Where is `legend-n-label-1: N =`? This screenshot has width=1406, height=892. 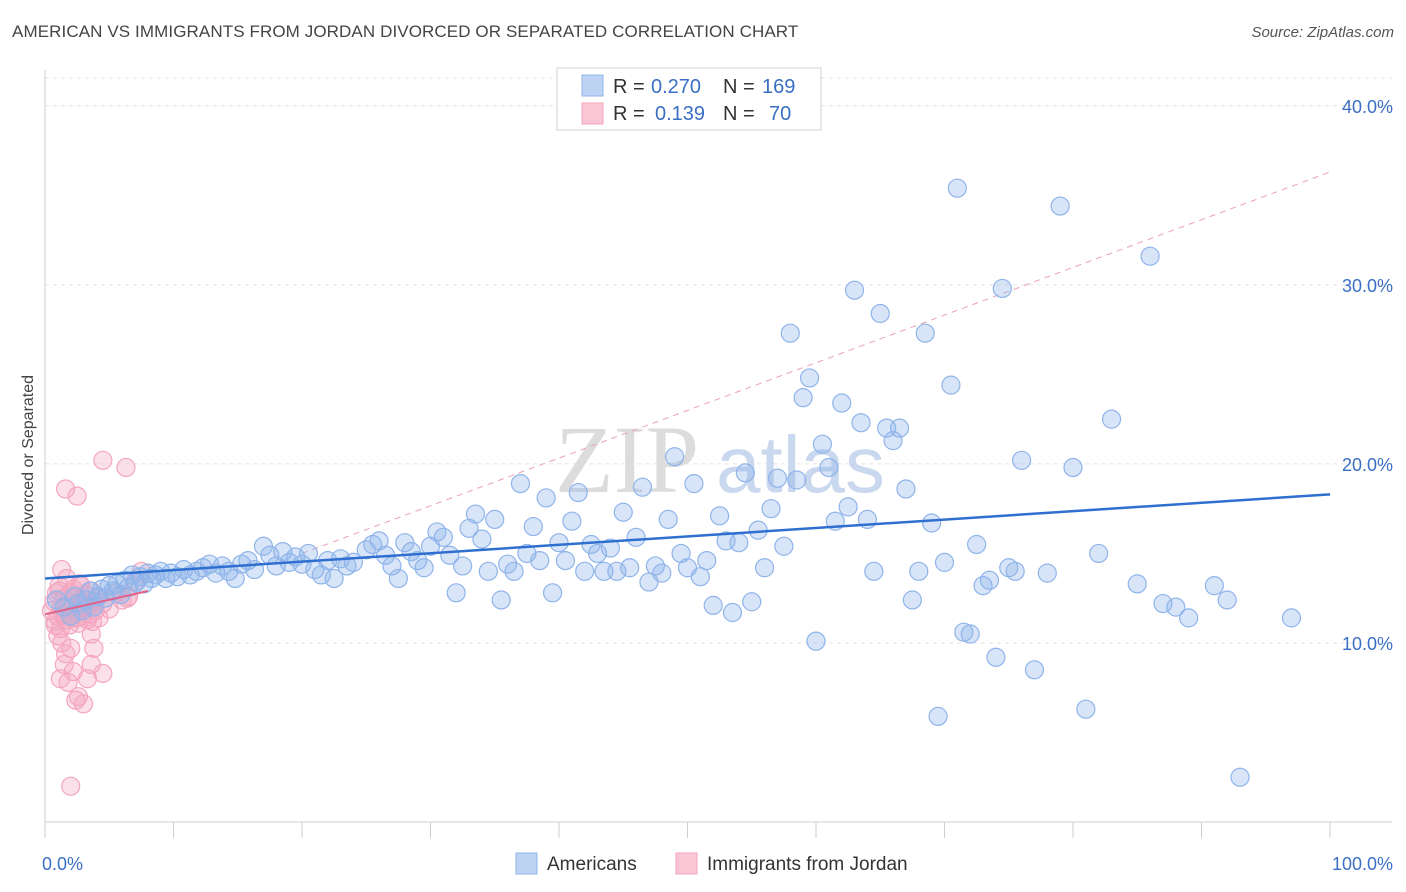
legend-n-label-1: N = is located at coordinates (739, 87).